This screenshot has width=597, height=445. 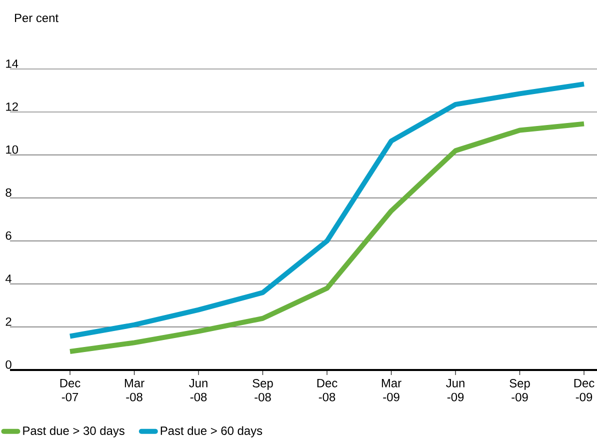 I want to click on legend-label: Past due > 30 days, so click(x=73, y=432).